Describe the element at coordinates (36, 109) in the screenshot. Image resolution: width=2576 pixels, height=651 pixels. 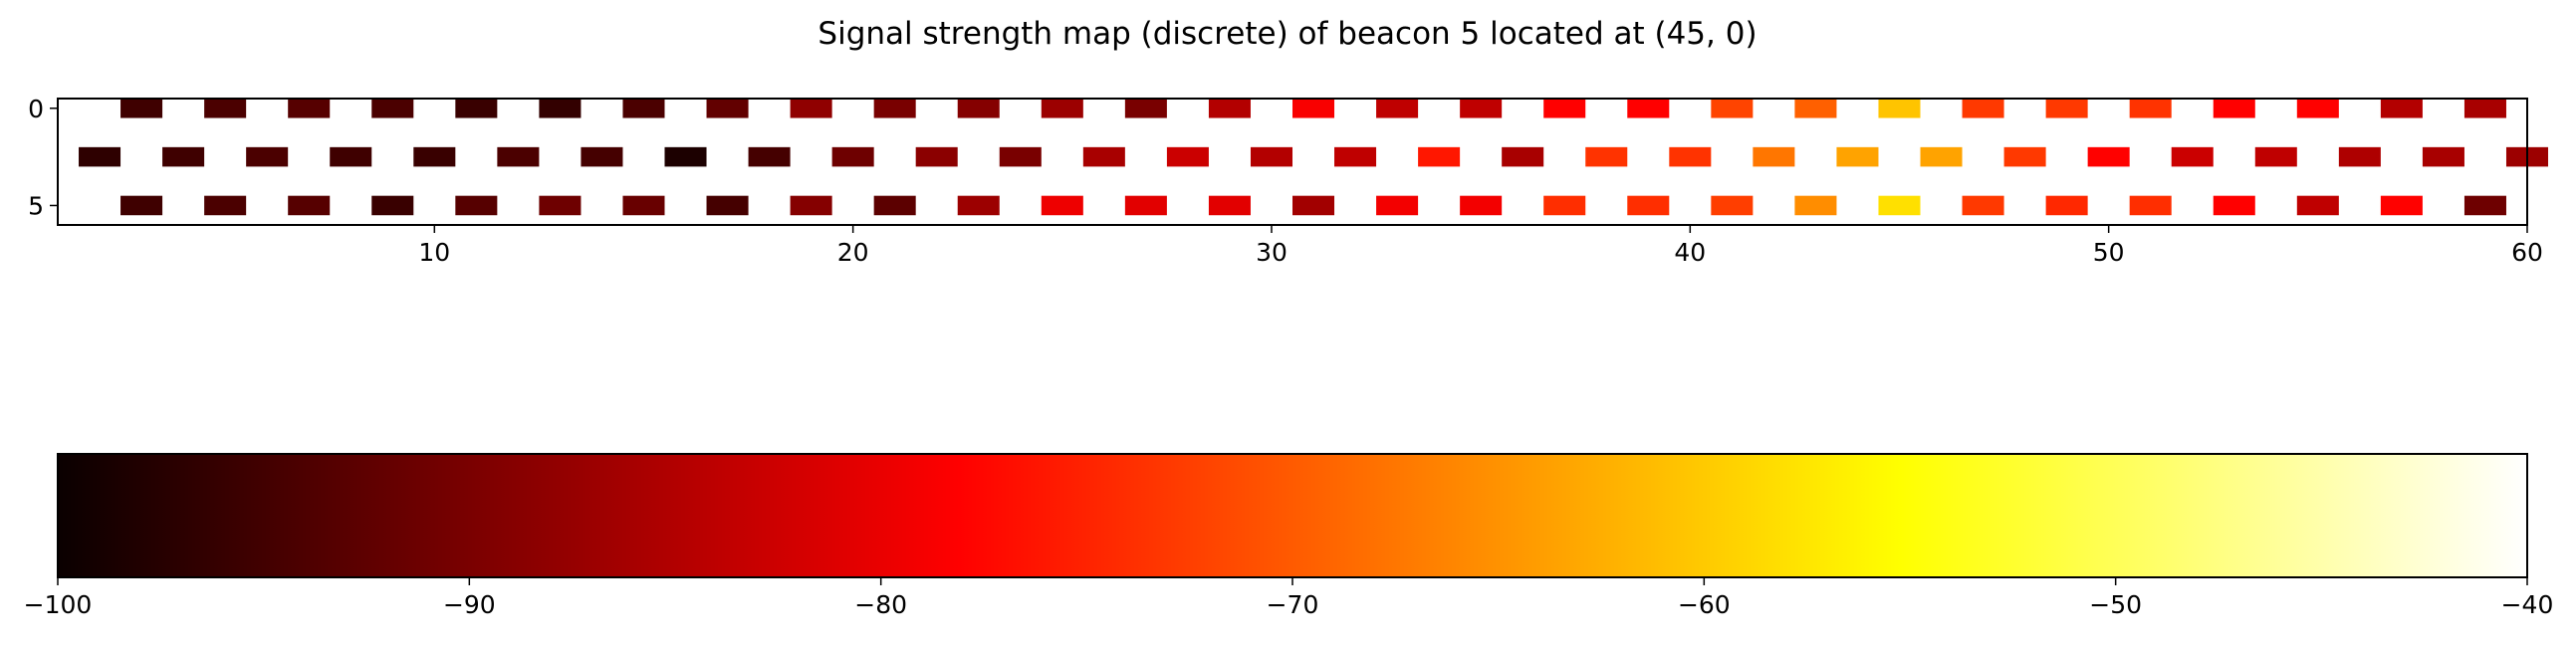
I see `y-tick-label: 0` at that location.